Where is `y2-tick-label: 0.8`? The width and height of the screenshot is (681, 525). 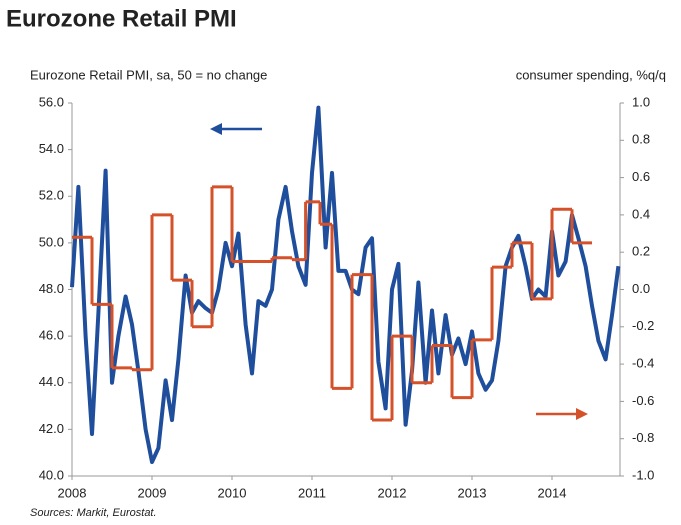
y2-tick-label: 0.8 is located at coordinates (641, 139).